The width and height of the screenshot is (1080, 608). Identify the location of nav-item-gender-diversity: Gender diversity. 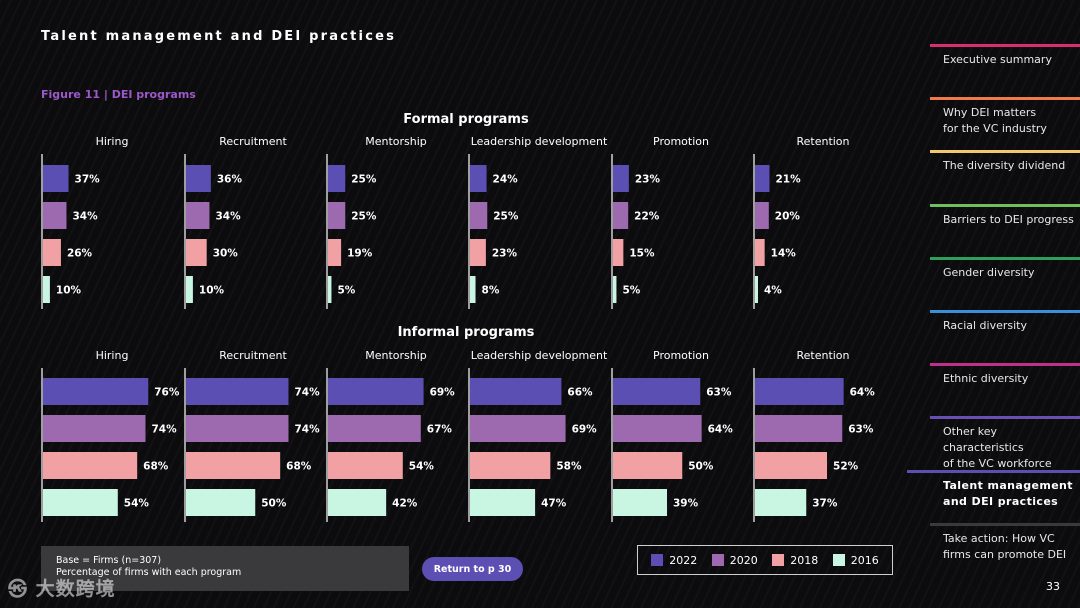
(1005, 283).